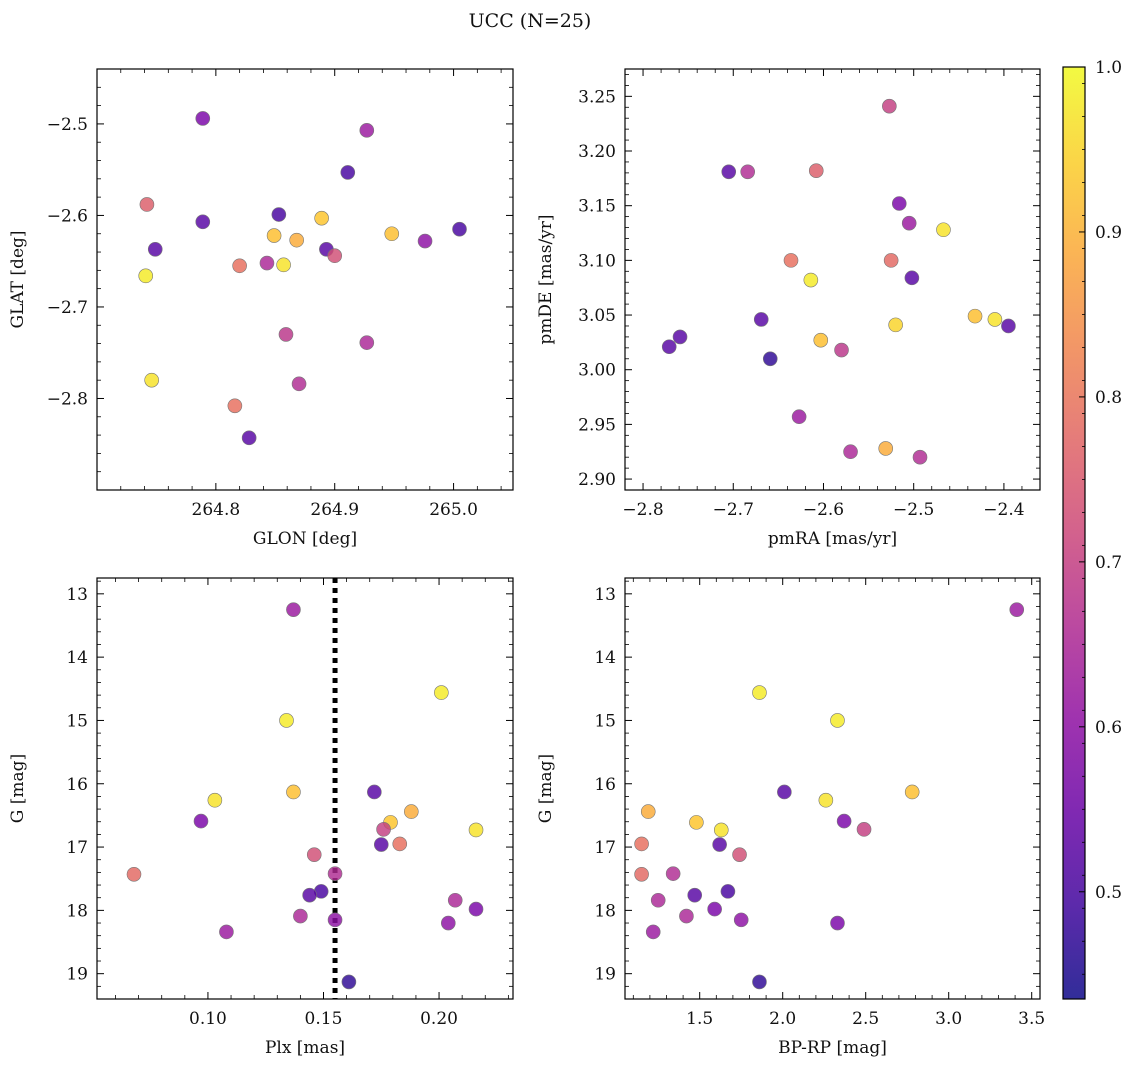 Image resolution: width=1136 pixels, height=1067 pixels. I want to click on y-tick-label: 3.20, so click(597, 152).